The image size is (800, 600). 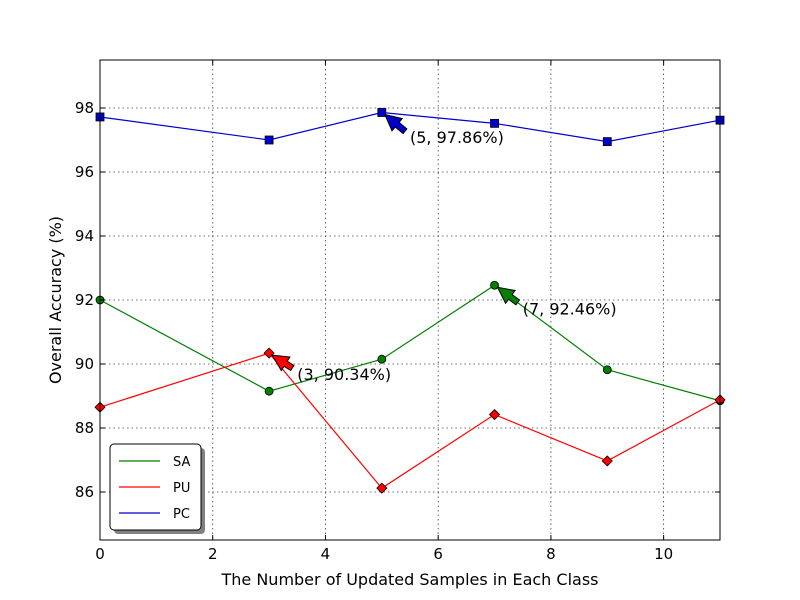 I want to click on legend: SA PU PC, so click(x=157, y=488).